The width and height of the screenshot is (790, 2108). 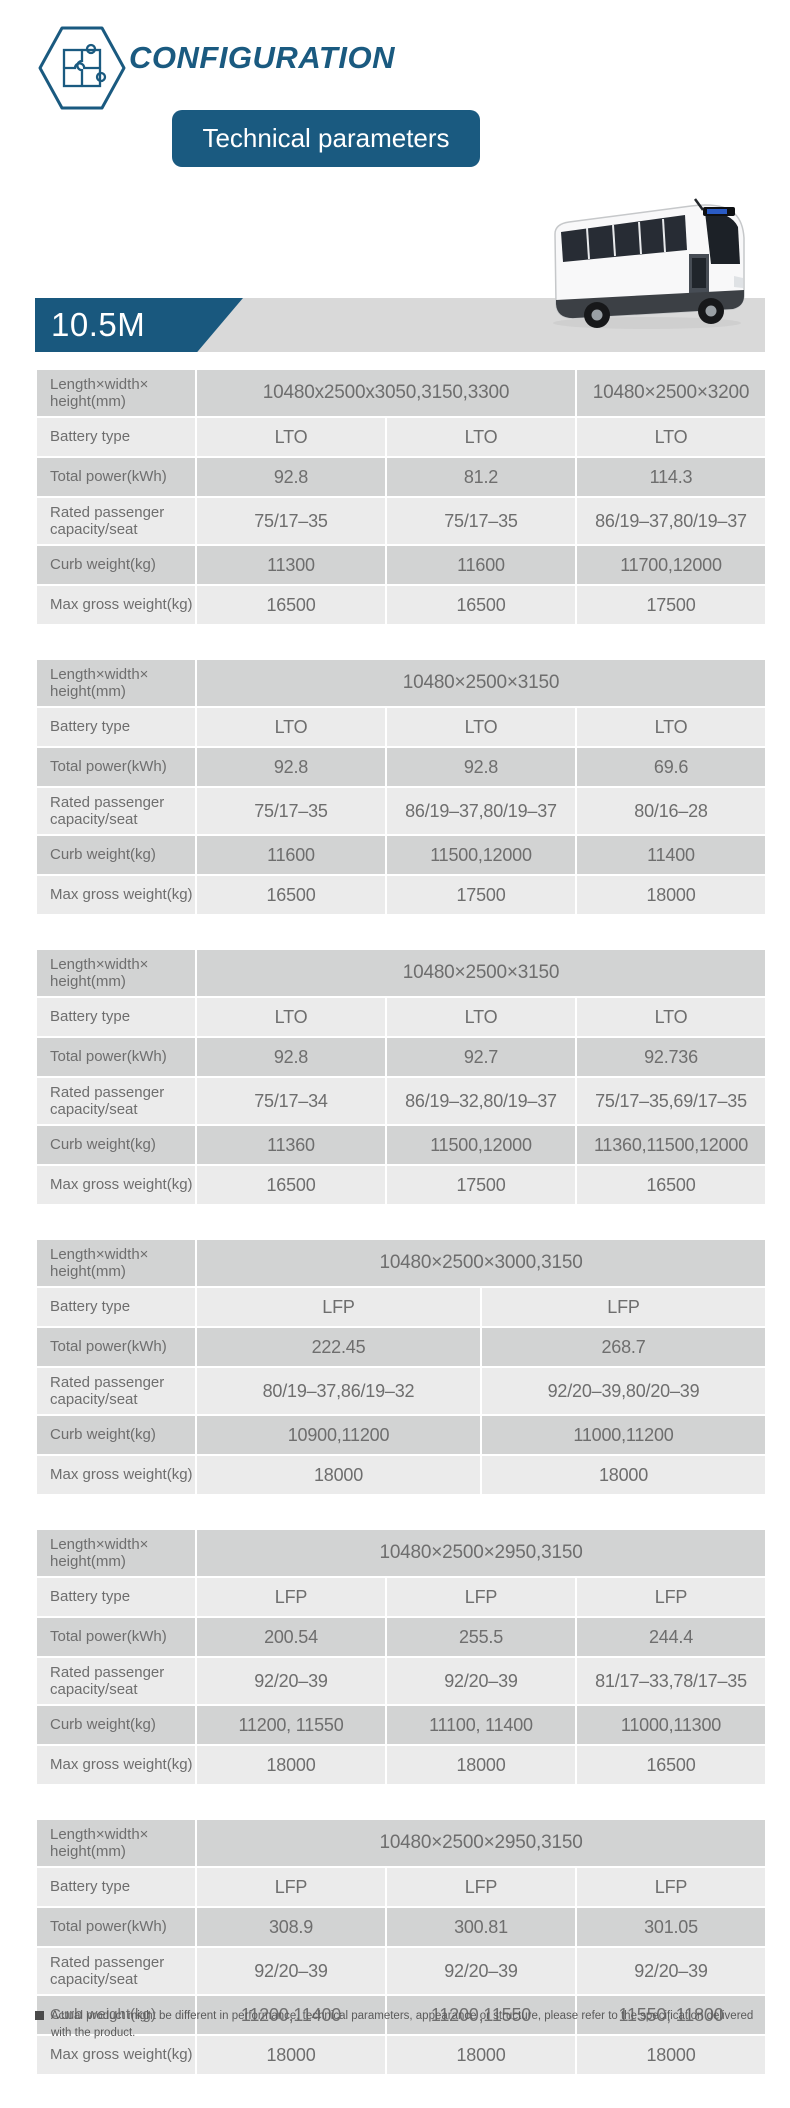 I want to click on model-flag: 10.5M, so click(x=139, y=325).